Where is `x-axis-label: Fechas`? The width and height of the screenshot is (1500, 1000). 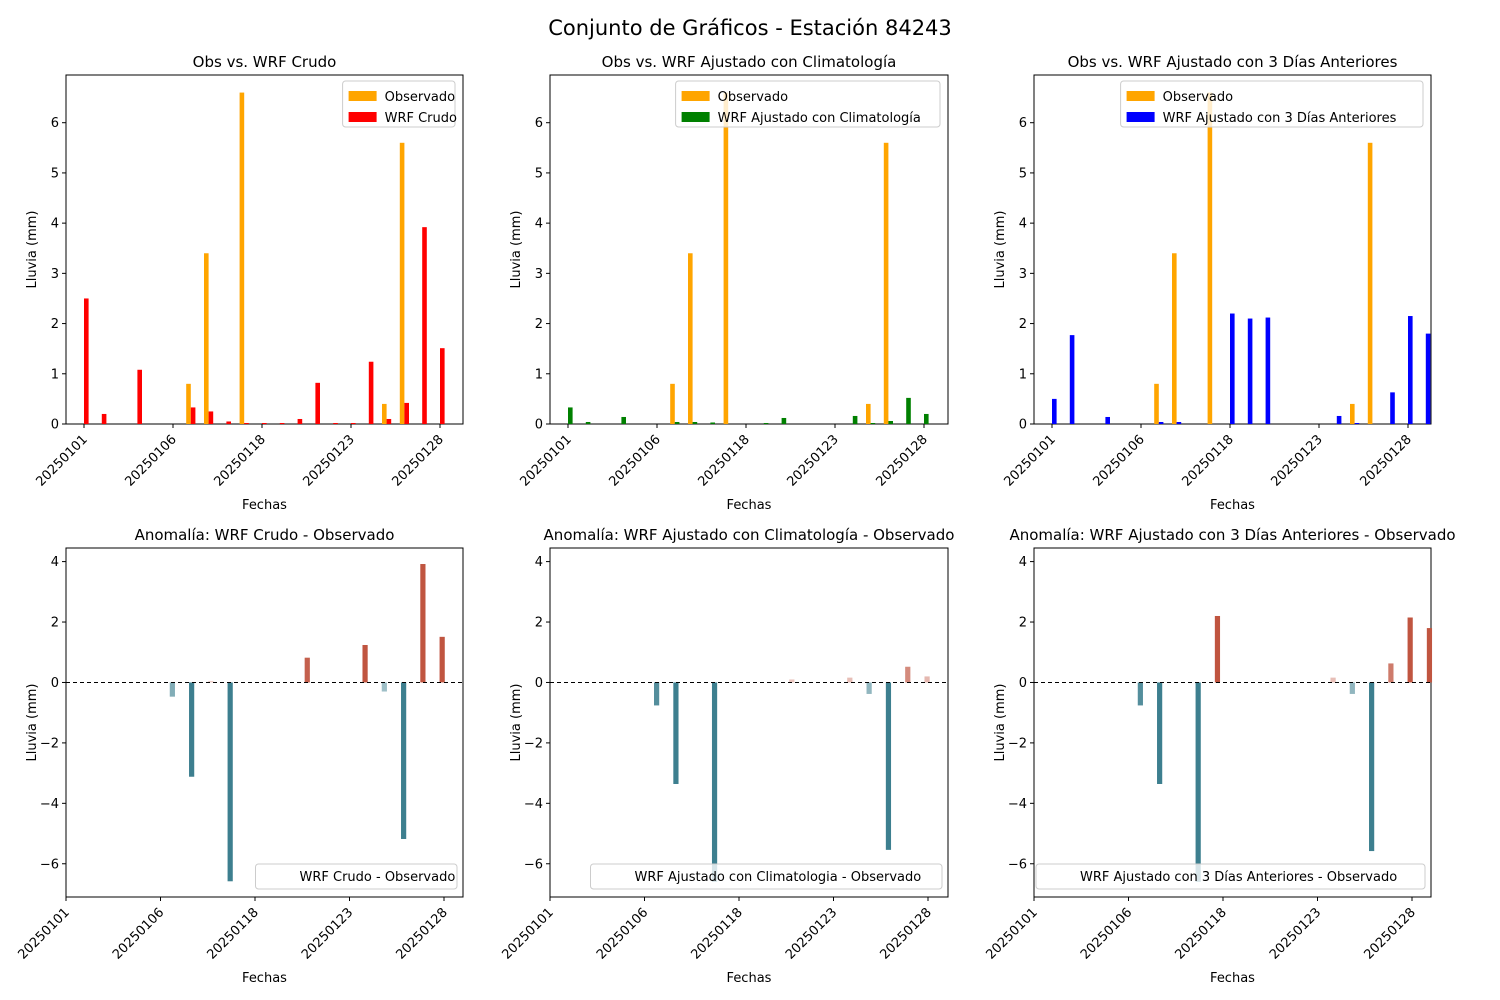 x-axis-label: Fechas is located at coordinates (749, 505).